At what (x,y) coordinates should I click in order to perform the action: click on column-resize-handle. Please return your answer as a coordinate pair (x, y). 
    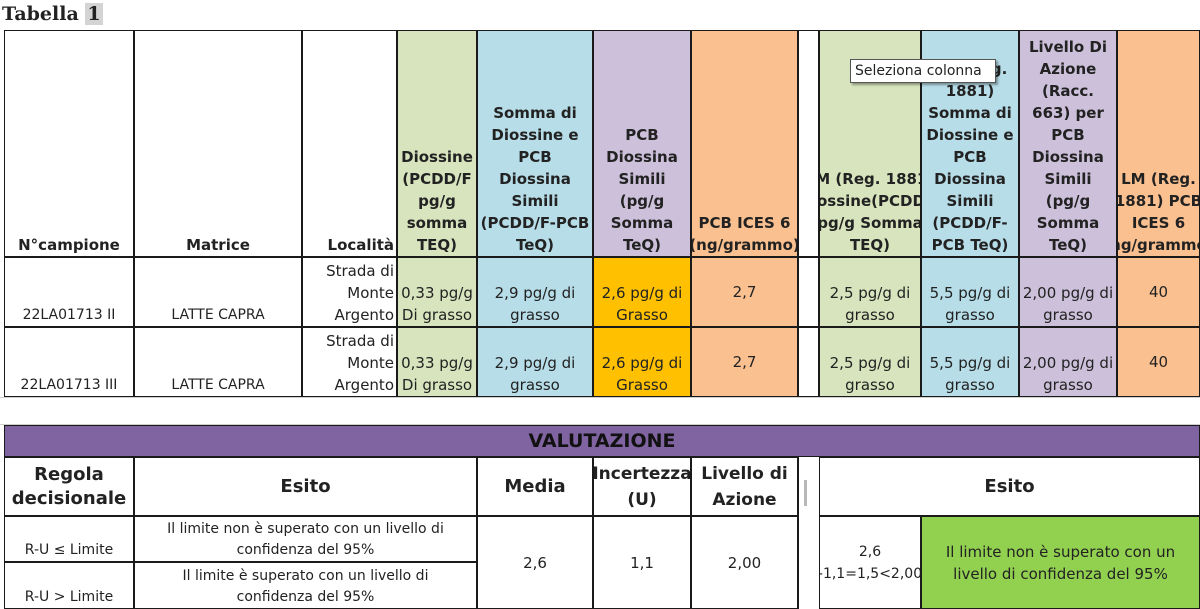
    Looking at the image, I should click on (805, 493).